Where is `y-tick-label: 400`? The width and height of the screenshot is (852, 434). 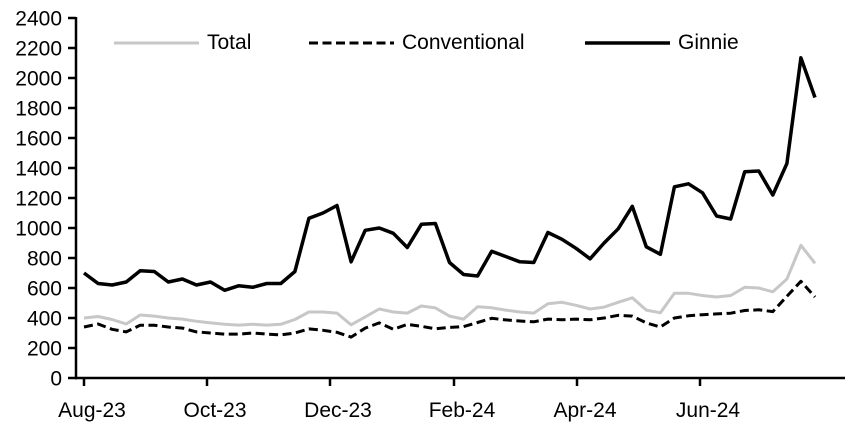
y-tick-label: 400 is located at coordinates (44, 319).